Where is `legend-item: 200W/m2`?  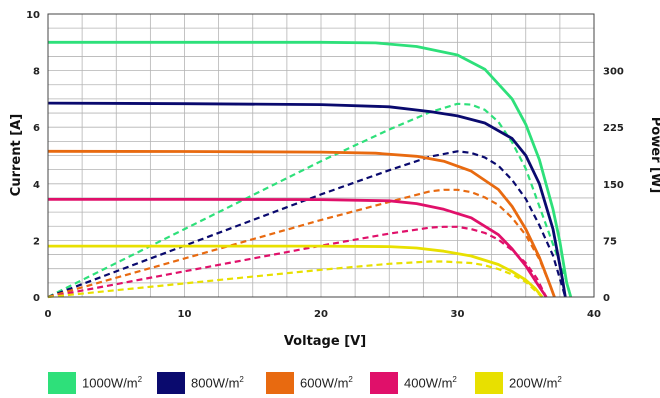
legend-item: 200W/m2 is located at coordinates (518, 383).